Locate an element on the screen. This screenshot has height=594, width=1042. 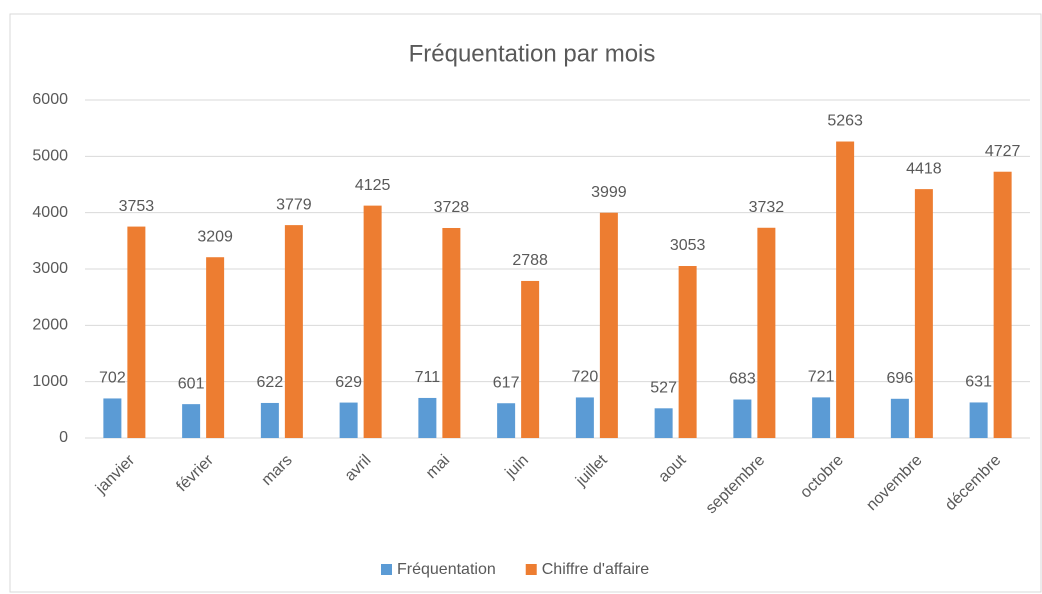
y-tick-label: 6000 is located at coordinates (50, 99).